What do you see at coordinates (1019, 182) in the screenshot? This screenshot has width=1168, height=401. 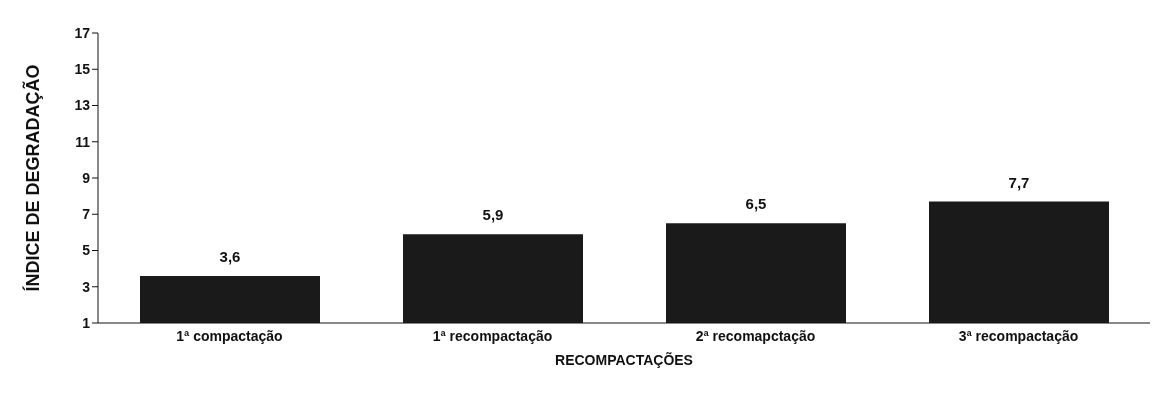 I see `data-label: 7,7` at bounding box center [1019, 182].